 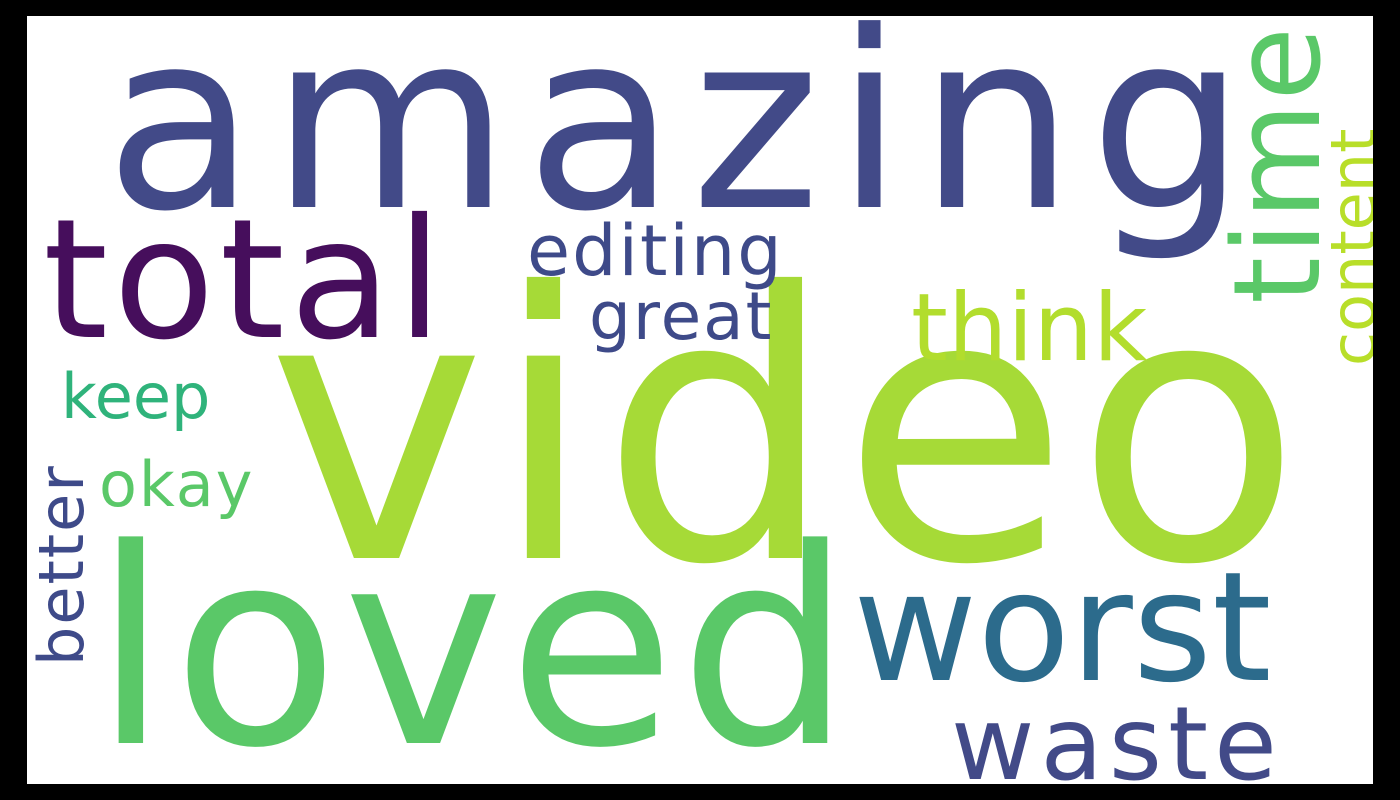 I want to click on word-editing: editing, so click(x=655, y=251).